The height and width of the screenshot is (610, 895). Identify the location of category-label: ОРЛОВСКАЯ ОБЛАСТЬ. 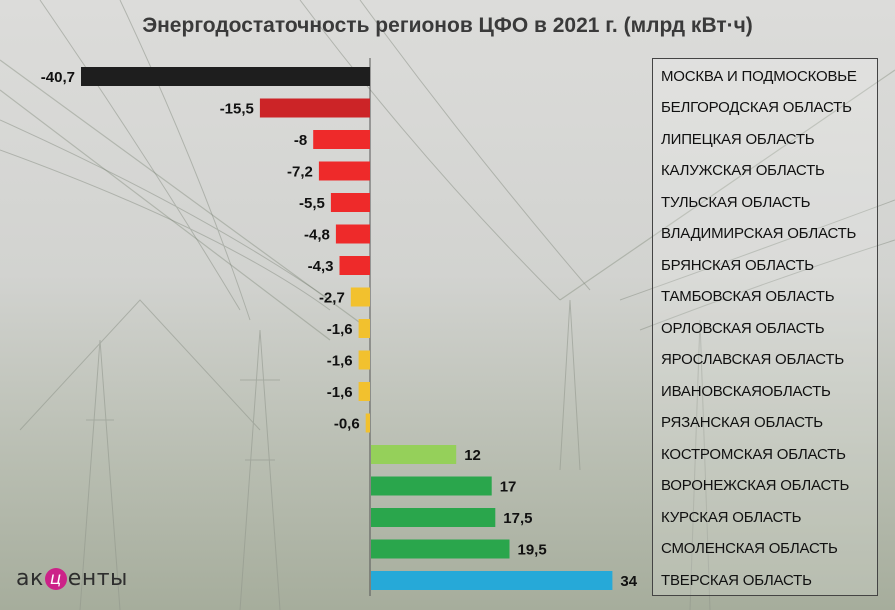
(743, 328).